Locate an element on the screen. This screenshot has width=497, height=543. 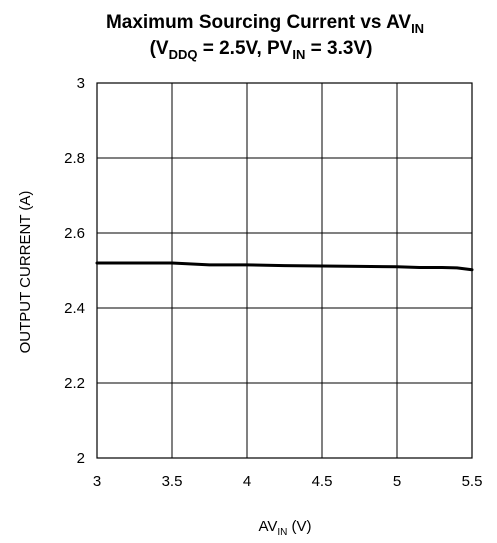
y-tick-label: 2 is located at coordinates (81, 458).